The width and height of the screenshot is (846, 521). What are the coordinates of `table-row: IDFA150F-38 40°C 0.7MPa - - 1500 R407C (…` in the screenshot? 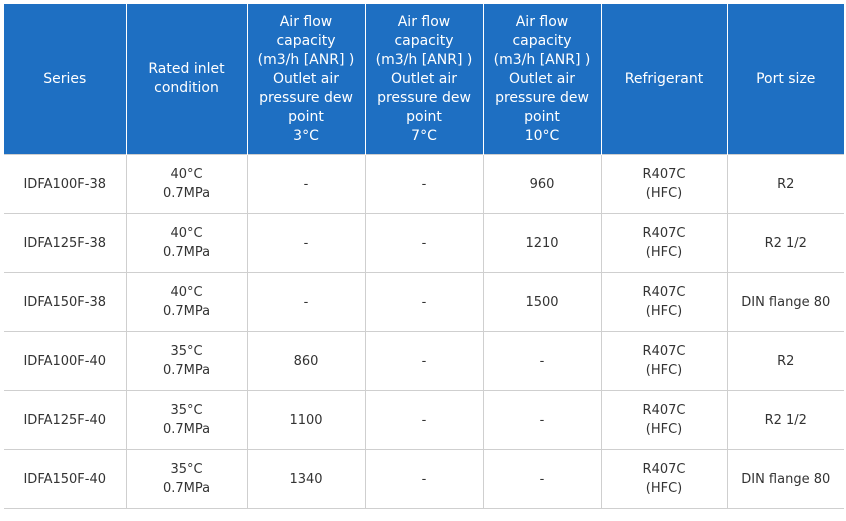 It's located at (424, 302).